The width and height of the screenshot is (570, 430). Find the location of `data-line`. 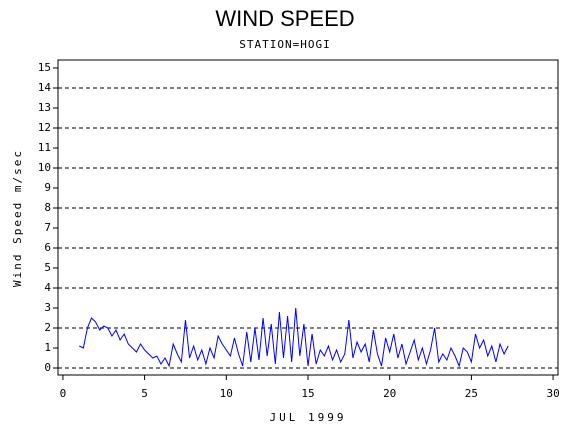

data-line is located at coordinates (294, 337).